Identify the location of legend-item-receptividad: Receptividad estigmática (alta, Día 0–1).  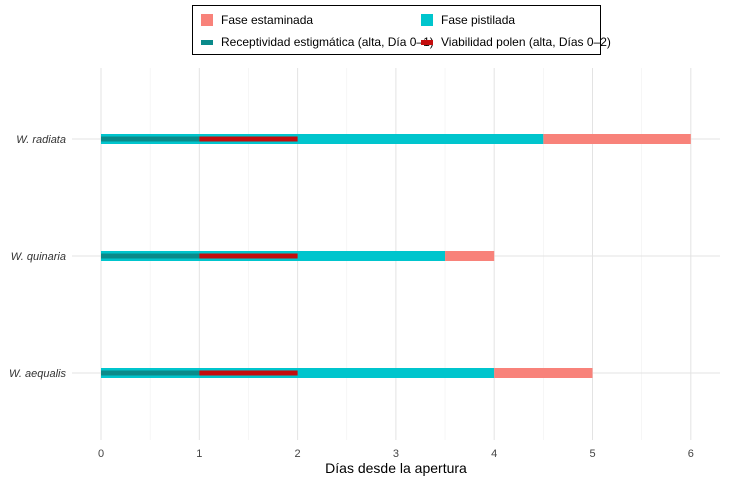
(317, 42).